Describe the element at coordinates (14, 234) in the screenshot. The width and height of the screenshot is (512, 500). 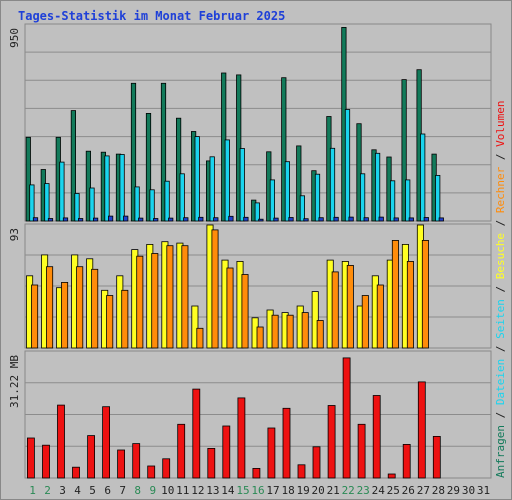
I see `visits-y-max-label: 93` at that location.